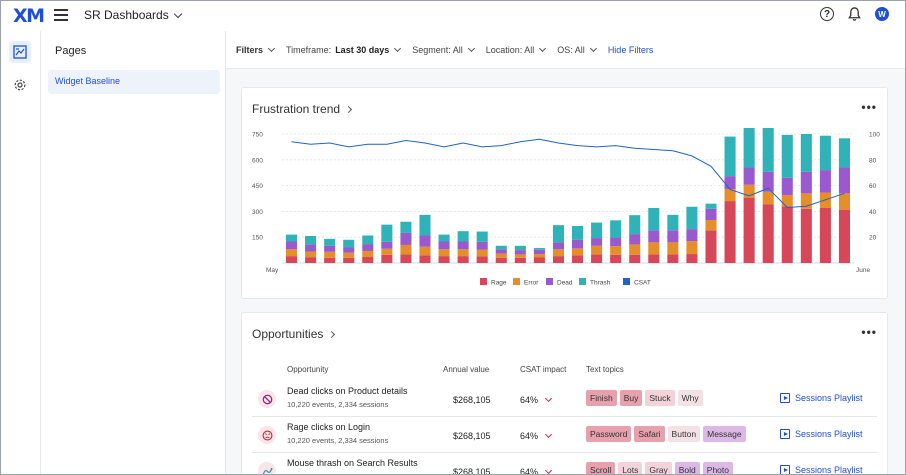 Image resolution: width=906 pixels, height=475 pixels. Describe the element at coordinates (724, 434) in the screenshot. I see `topic-tag: Message` at that location.